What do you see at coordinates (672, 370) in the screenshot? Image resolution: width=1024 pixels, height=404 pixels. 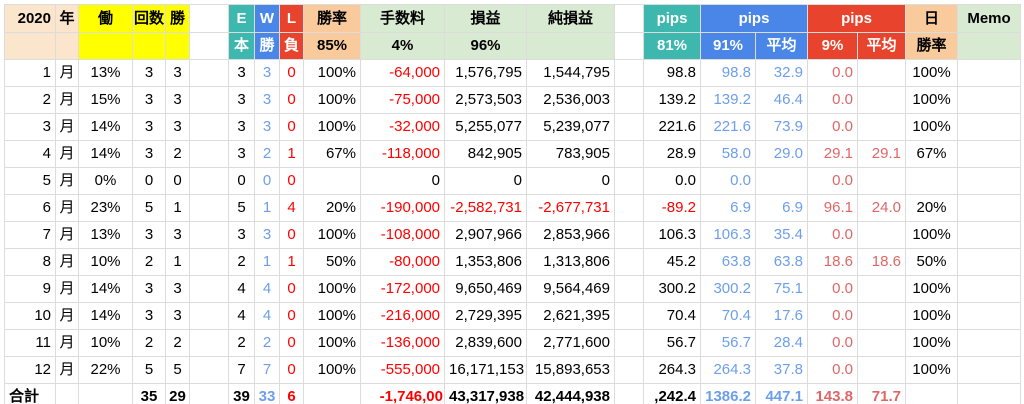 I see `cell-pips-total: 264.3` at bounding box center [672, 370].